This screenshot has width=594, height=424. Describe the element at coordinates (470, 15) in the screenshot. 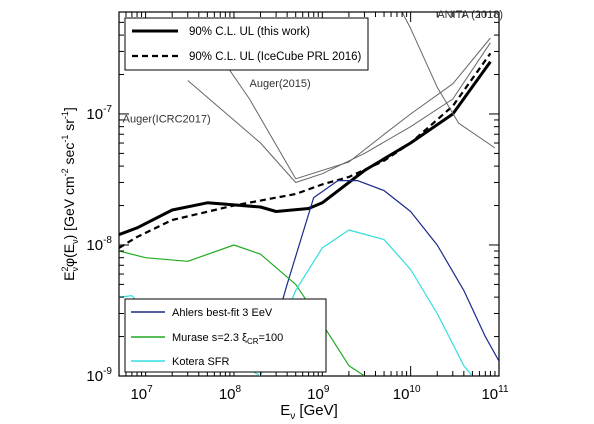

I see `annotation-label: ANITA (2018)` at that location.